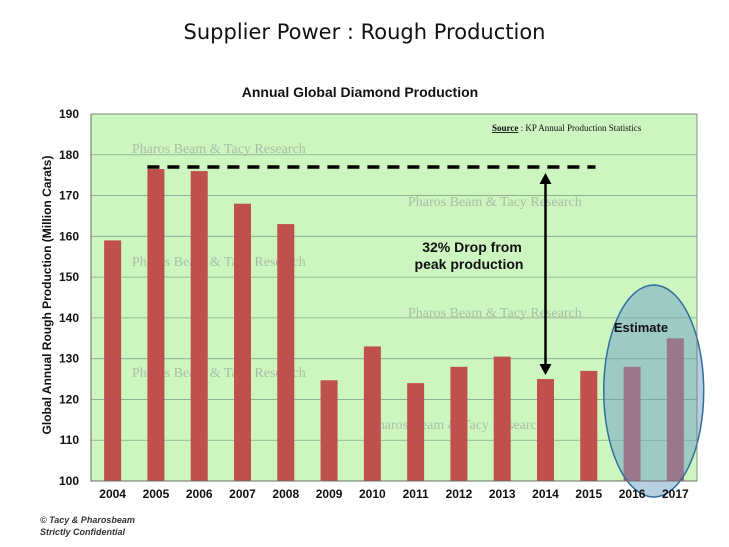 The image size is (729, 547). I want to click on x-tick-label-2006: 2006, so click(199, 494).